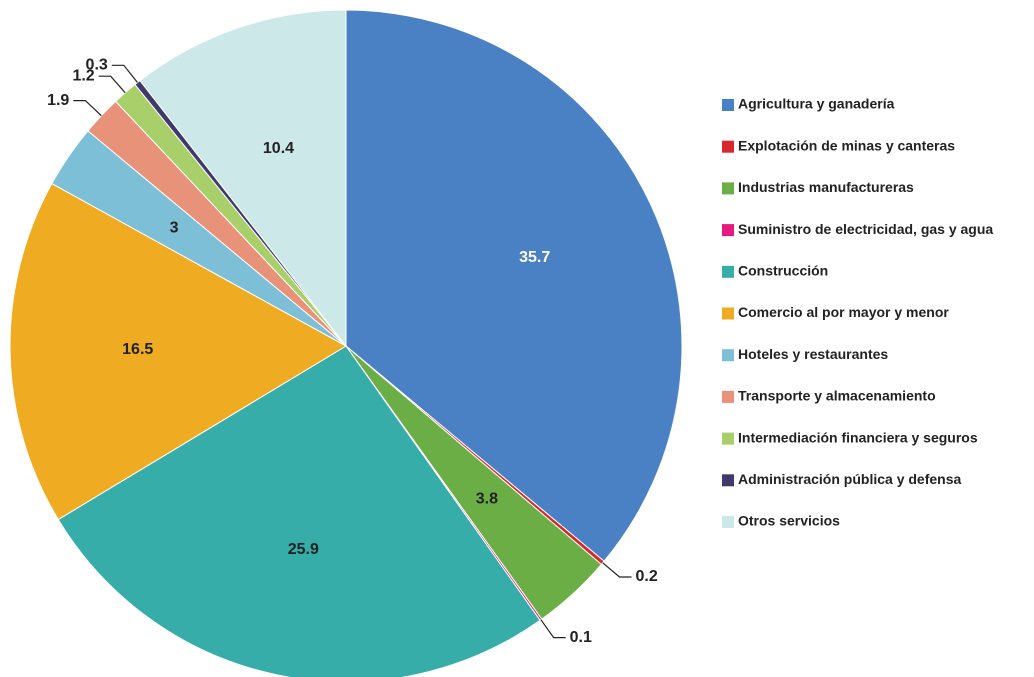 The width and height of the screenshot is (1034, 677). I want to click on data-label: 25.9, so click(303, 549).